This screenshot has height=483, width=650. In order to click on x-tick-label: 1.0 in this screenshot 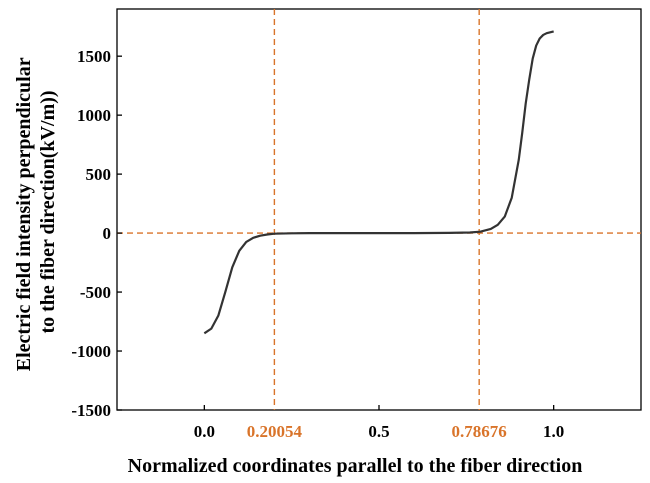, I will do `click(553, 431)`.